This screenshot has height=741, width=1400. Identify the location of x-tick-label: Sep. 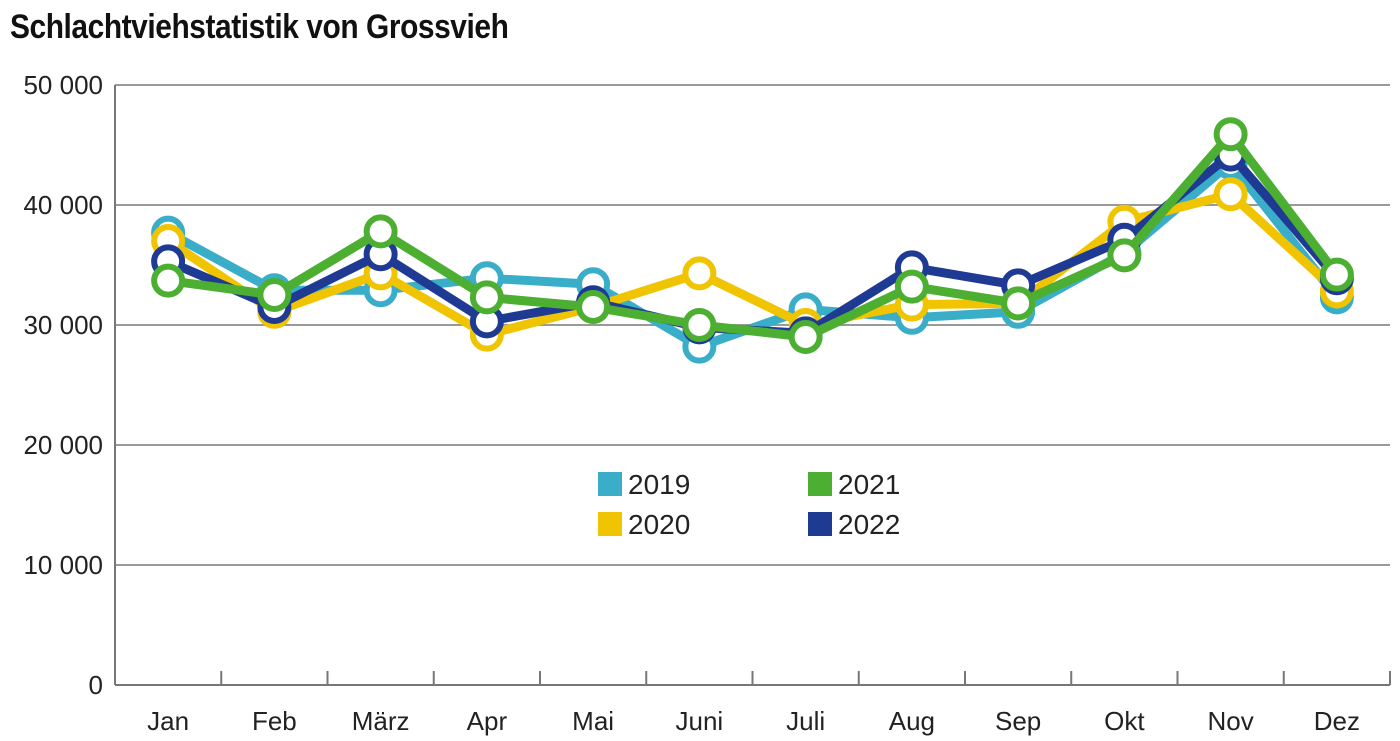
(1018, 721).